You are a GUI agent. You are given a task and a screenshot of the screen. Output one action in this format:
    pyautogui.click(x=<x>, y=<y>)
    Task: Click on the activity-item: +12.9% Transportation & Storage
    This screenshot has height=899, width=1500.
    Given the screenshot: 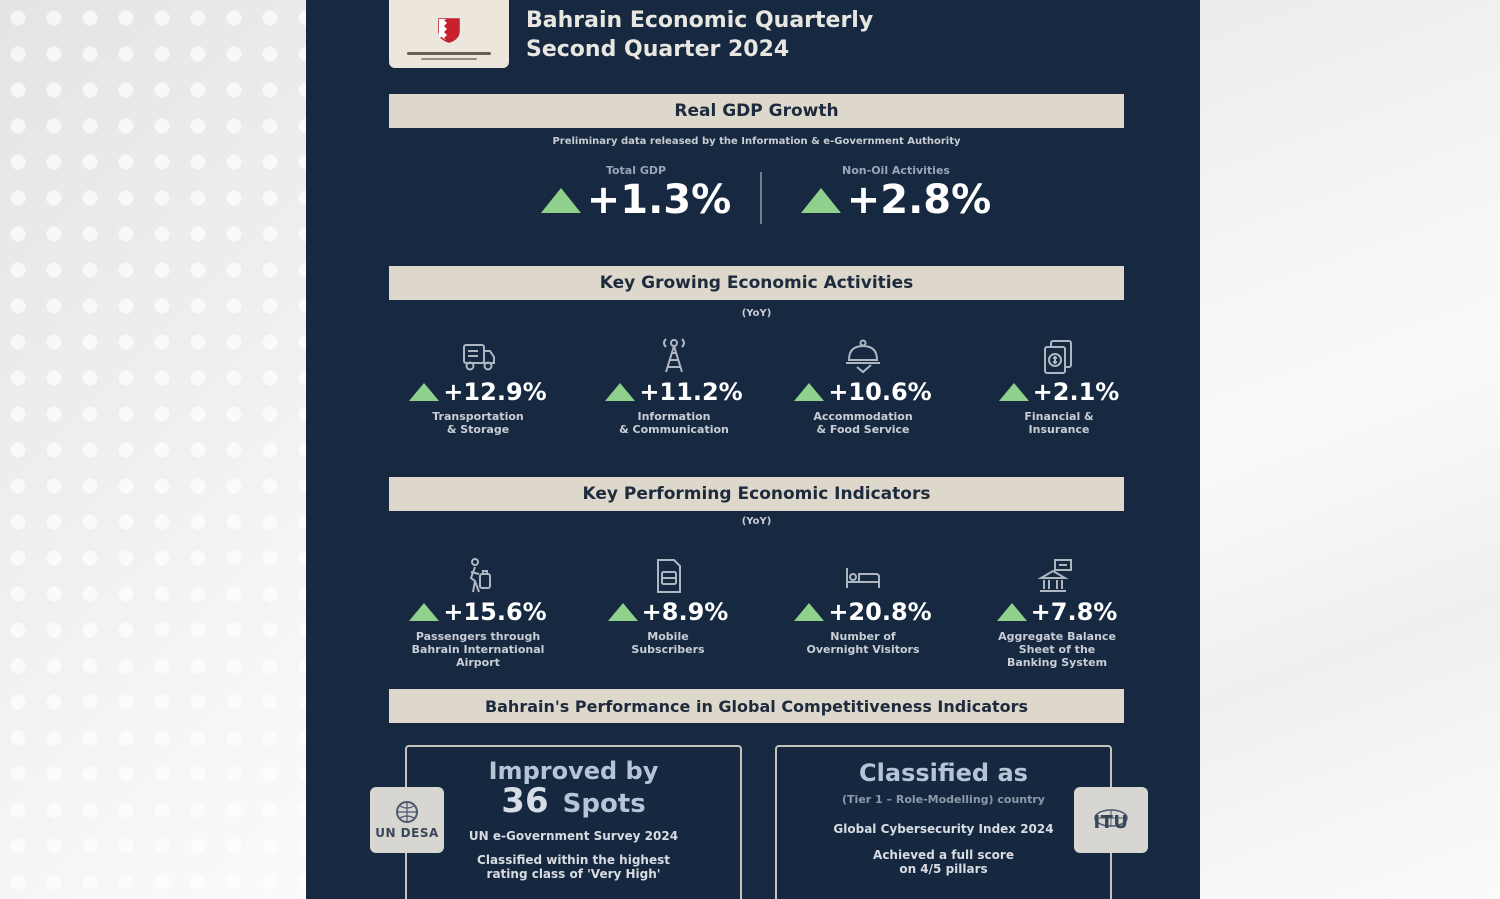 What is the action you would take?
    pyautogui.click(x=478, y=386)
    